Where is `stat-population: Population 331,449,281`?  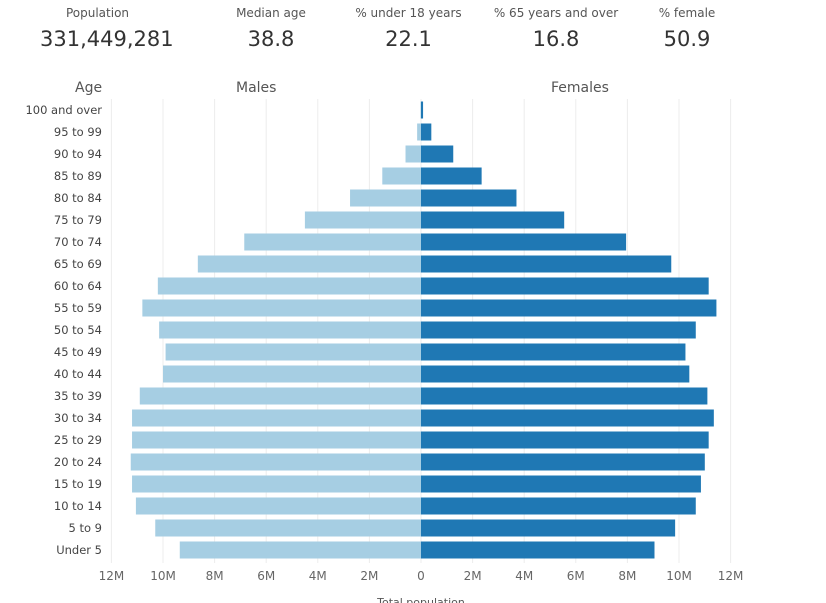 stat-population: Population 331,449,281 is located at coordinates (107, 29).